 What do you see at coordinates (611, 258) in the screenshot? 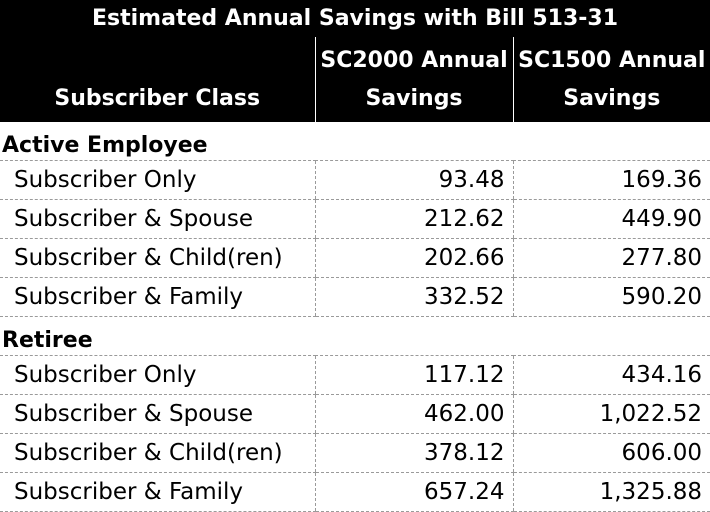
I see `sc1500-value: 277.80` at bounding box center [611, 258].